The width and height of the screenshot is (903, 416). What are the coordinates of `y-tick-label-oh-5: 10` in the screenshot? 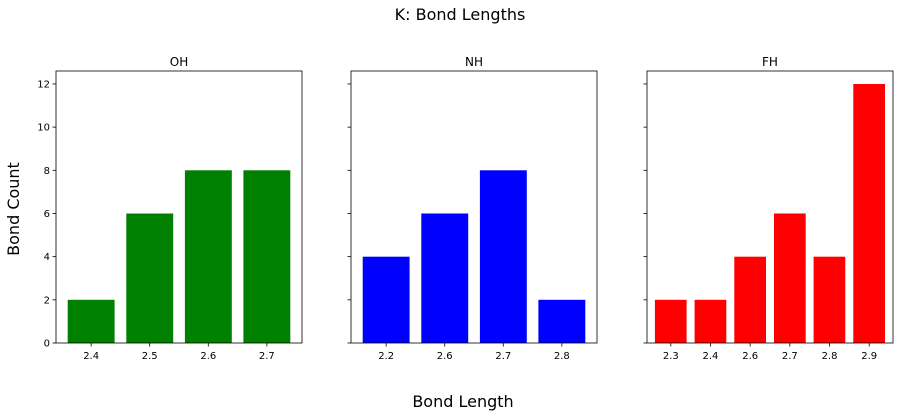 It's located at (43, 128).